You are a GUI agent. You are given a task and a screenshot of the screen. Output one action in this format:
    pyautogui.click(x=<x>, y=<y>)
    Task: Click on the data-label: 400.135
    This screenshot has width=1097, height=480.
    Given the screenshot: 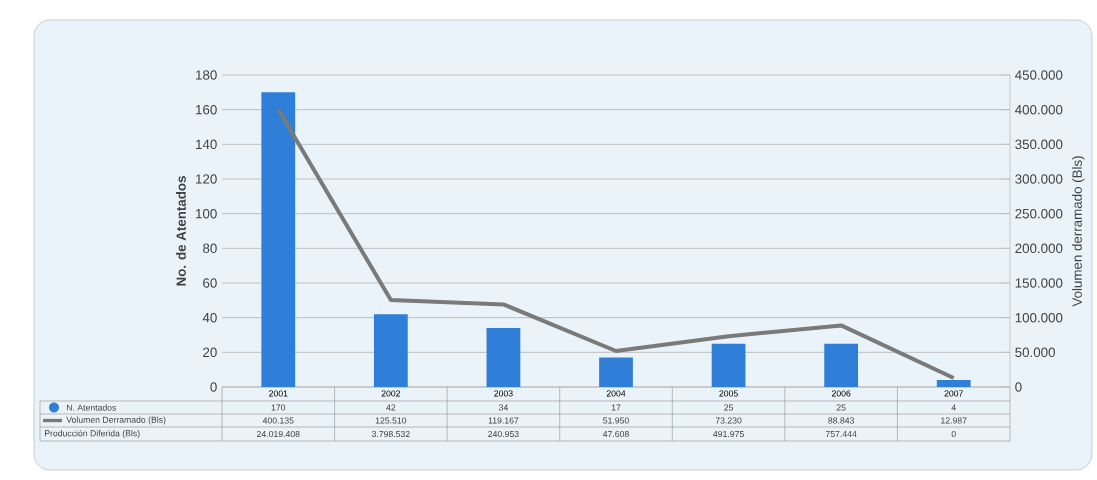 What is the action you would take?
    pyautogui.click(x=278, y=420)
    